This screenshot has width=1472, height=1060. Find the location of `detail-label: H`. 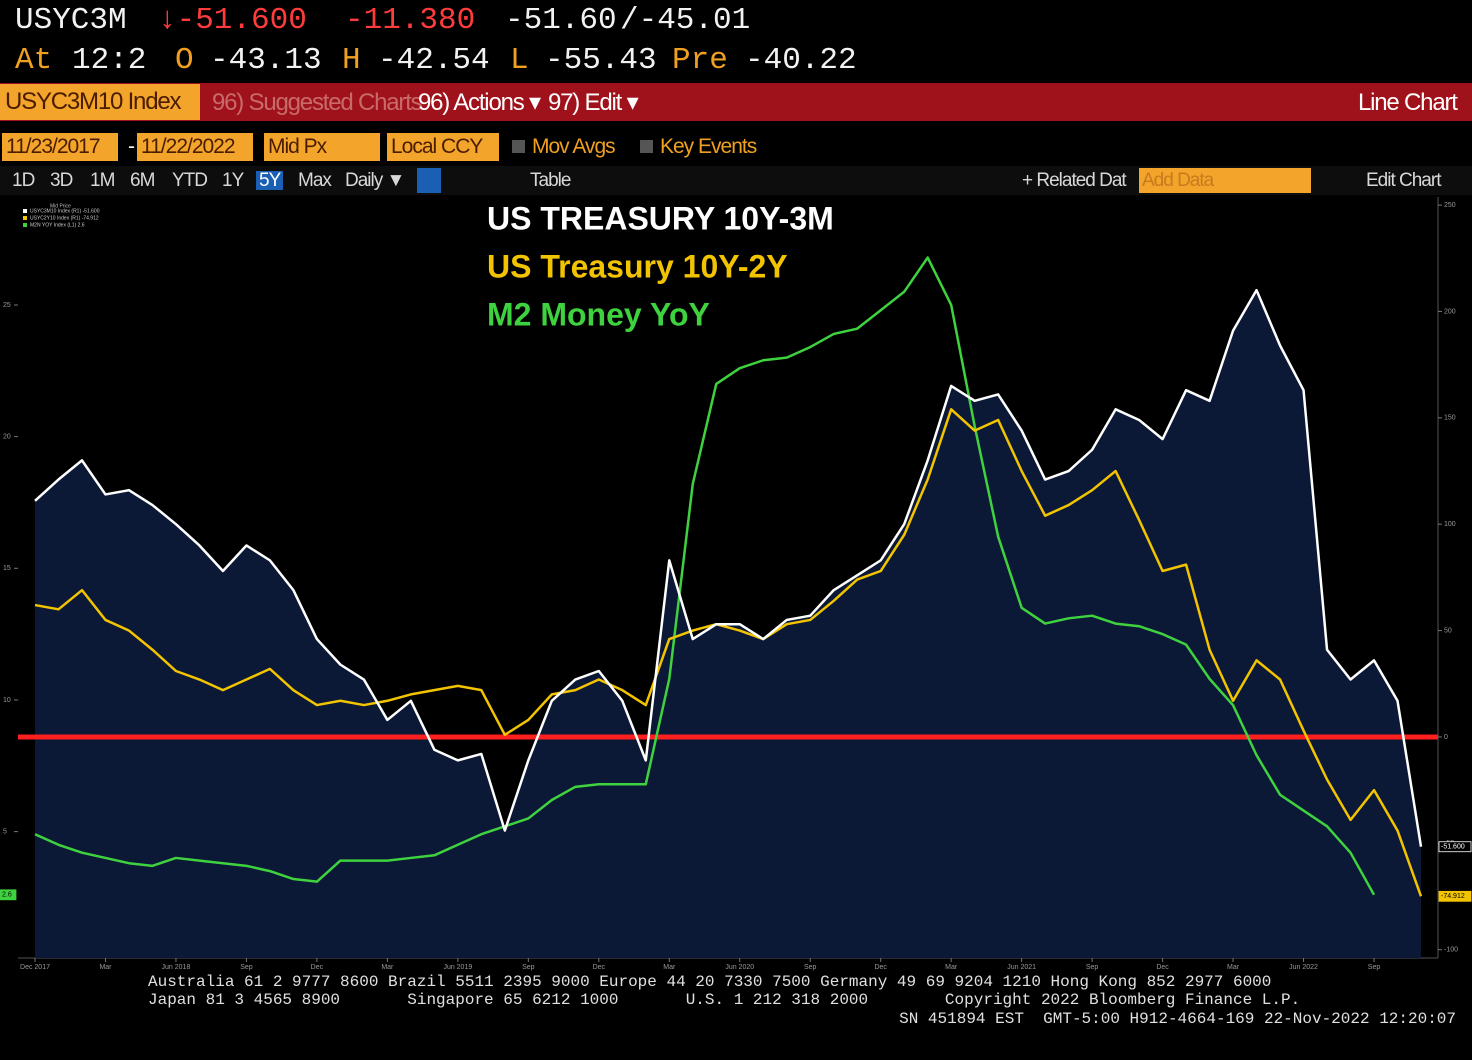

detail-label: H is located at coordinates (351, 60).